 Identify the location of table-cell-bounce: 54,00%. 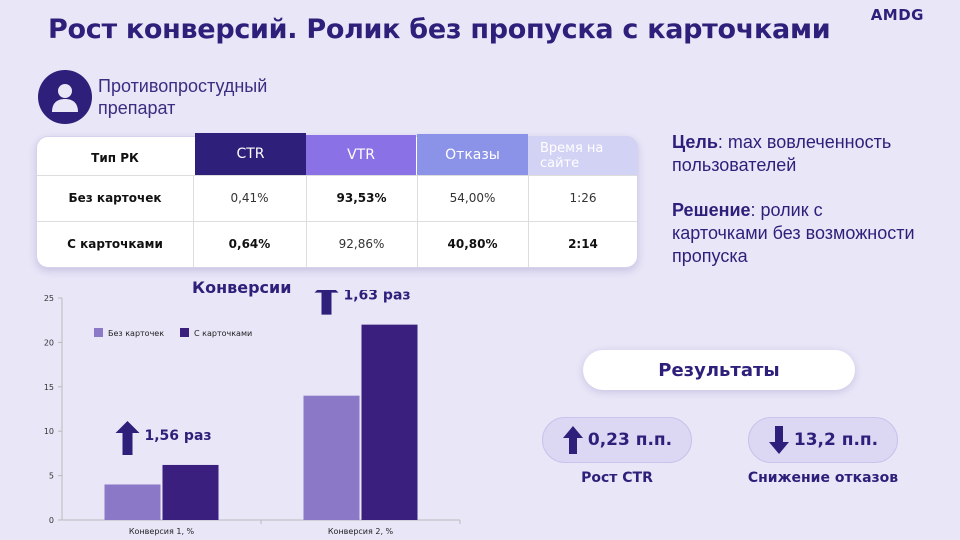
(472, 198).